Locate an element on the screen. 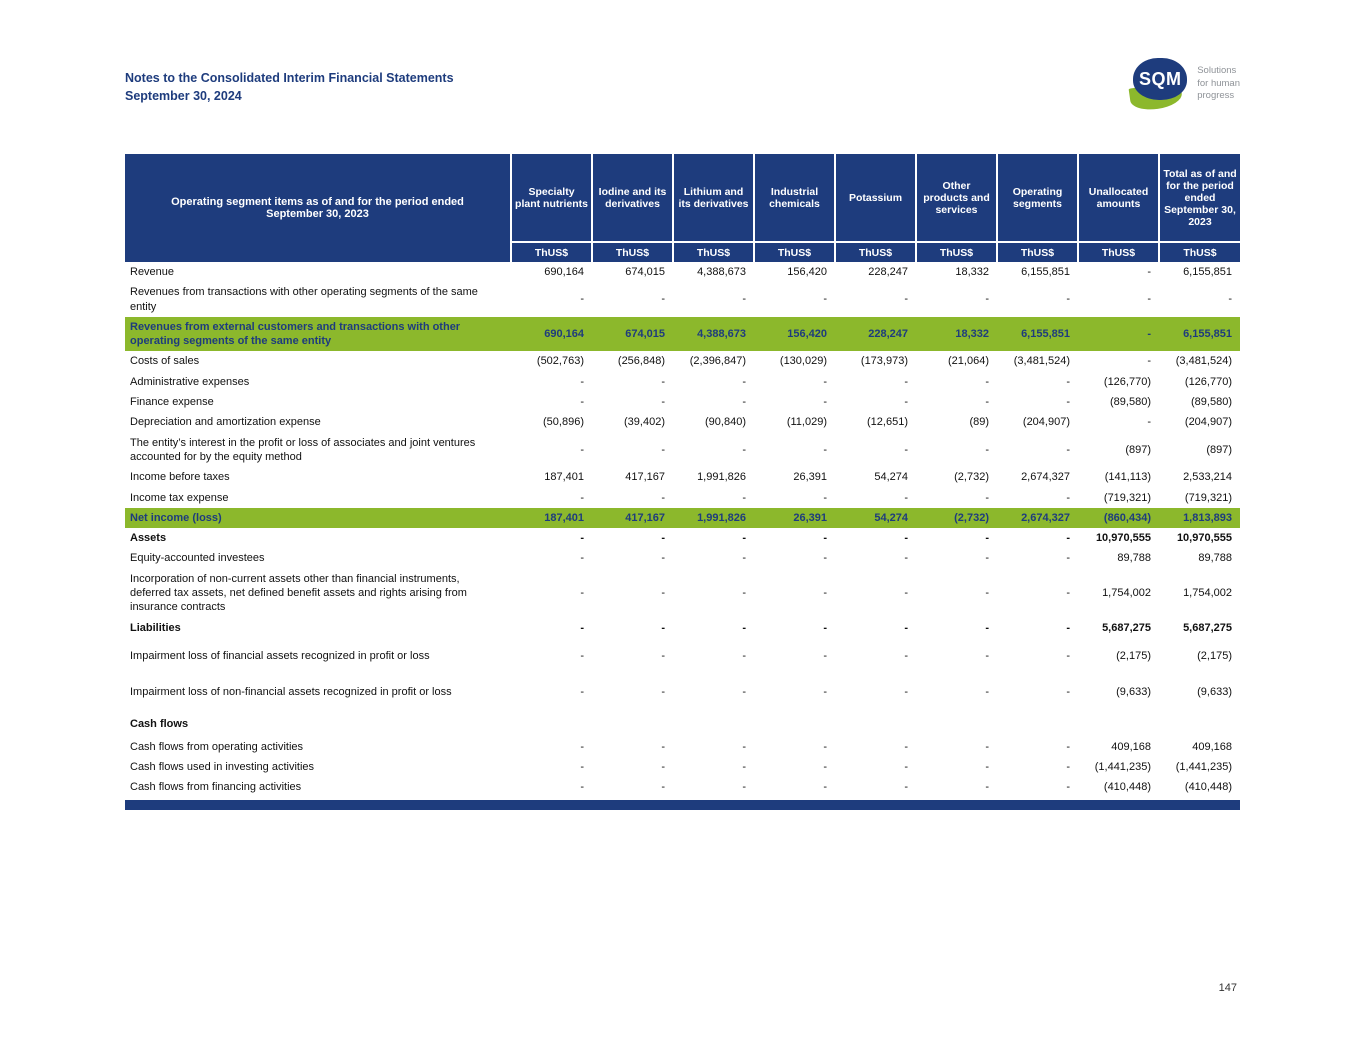 This screenshot has width=1365, height=1055. cell-value: (141,113) is located at coordinates (1127, 477).